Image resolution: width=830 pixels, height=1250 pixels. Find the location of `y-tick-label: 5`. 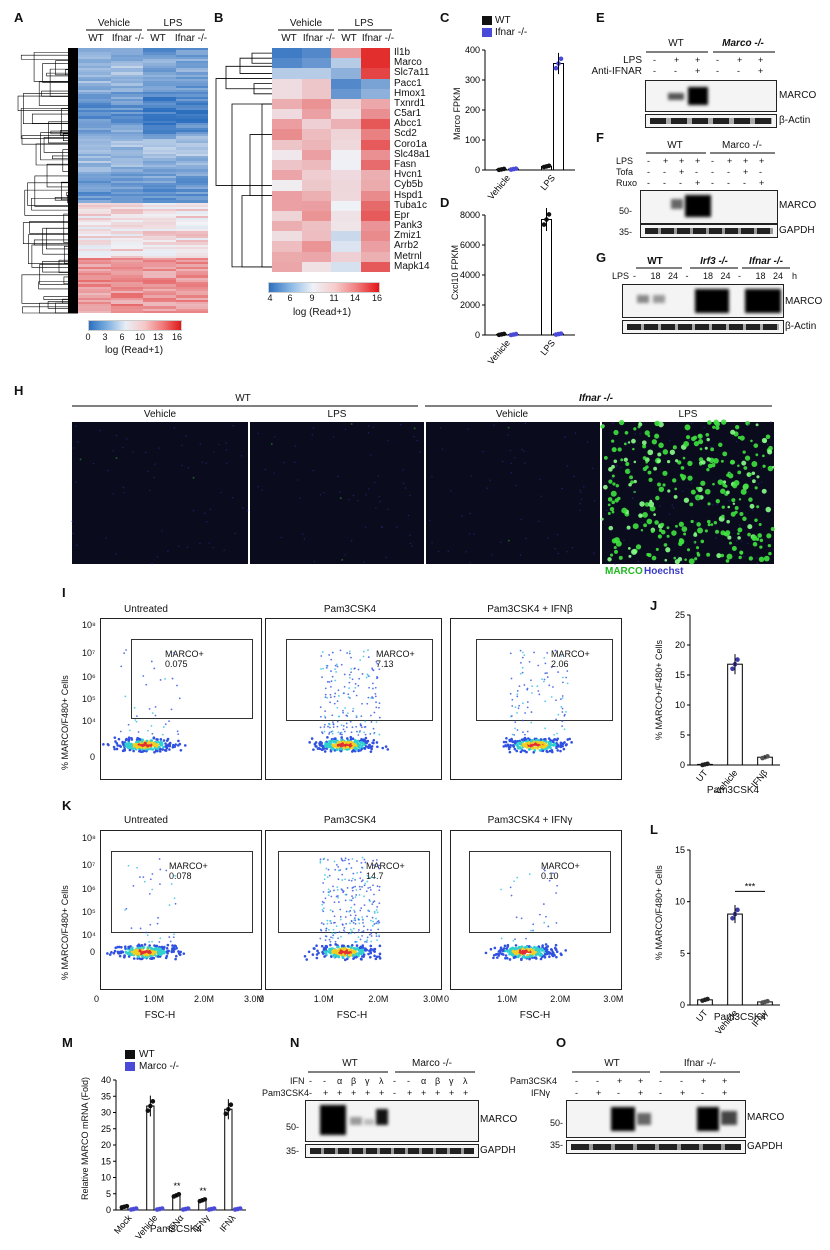

y-tick-label: 5 is located at coordinates (108, 1194).